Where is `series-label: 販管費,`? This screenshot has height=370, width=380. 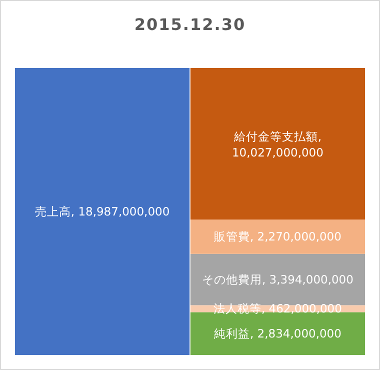
series-label: 販管費, is located at coordinates (236, 237).